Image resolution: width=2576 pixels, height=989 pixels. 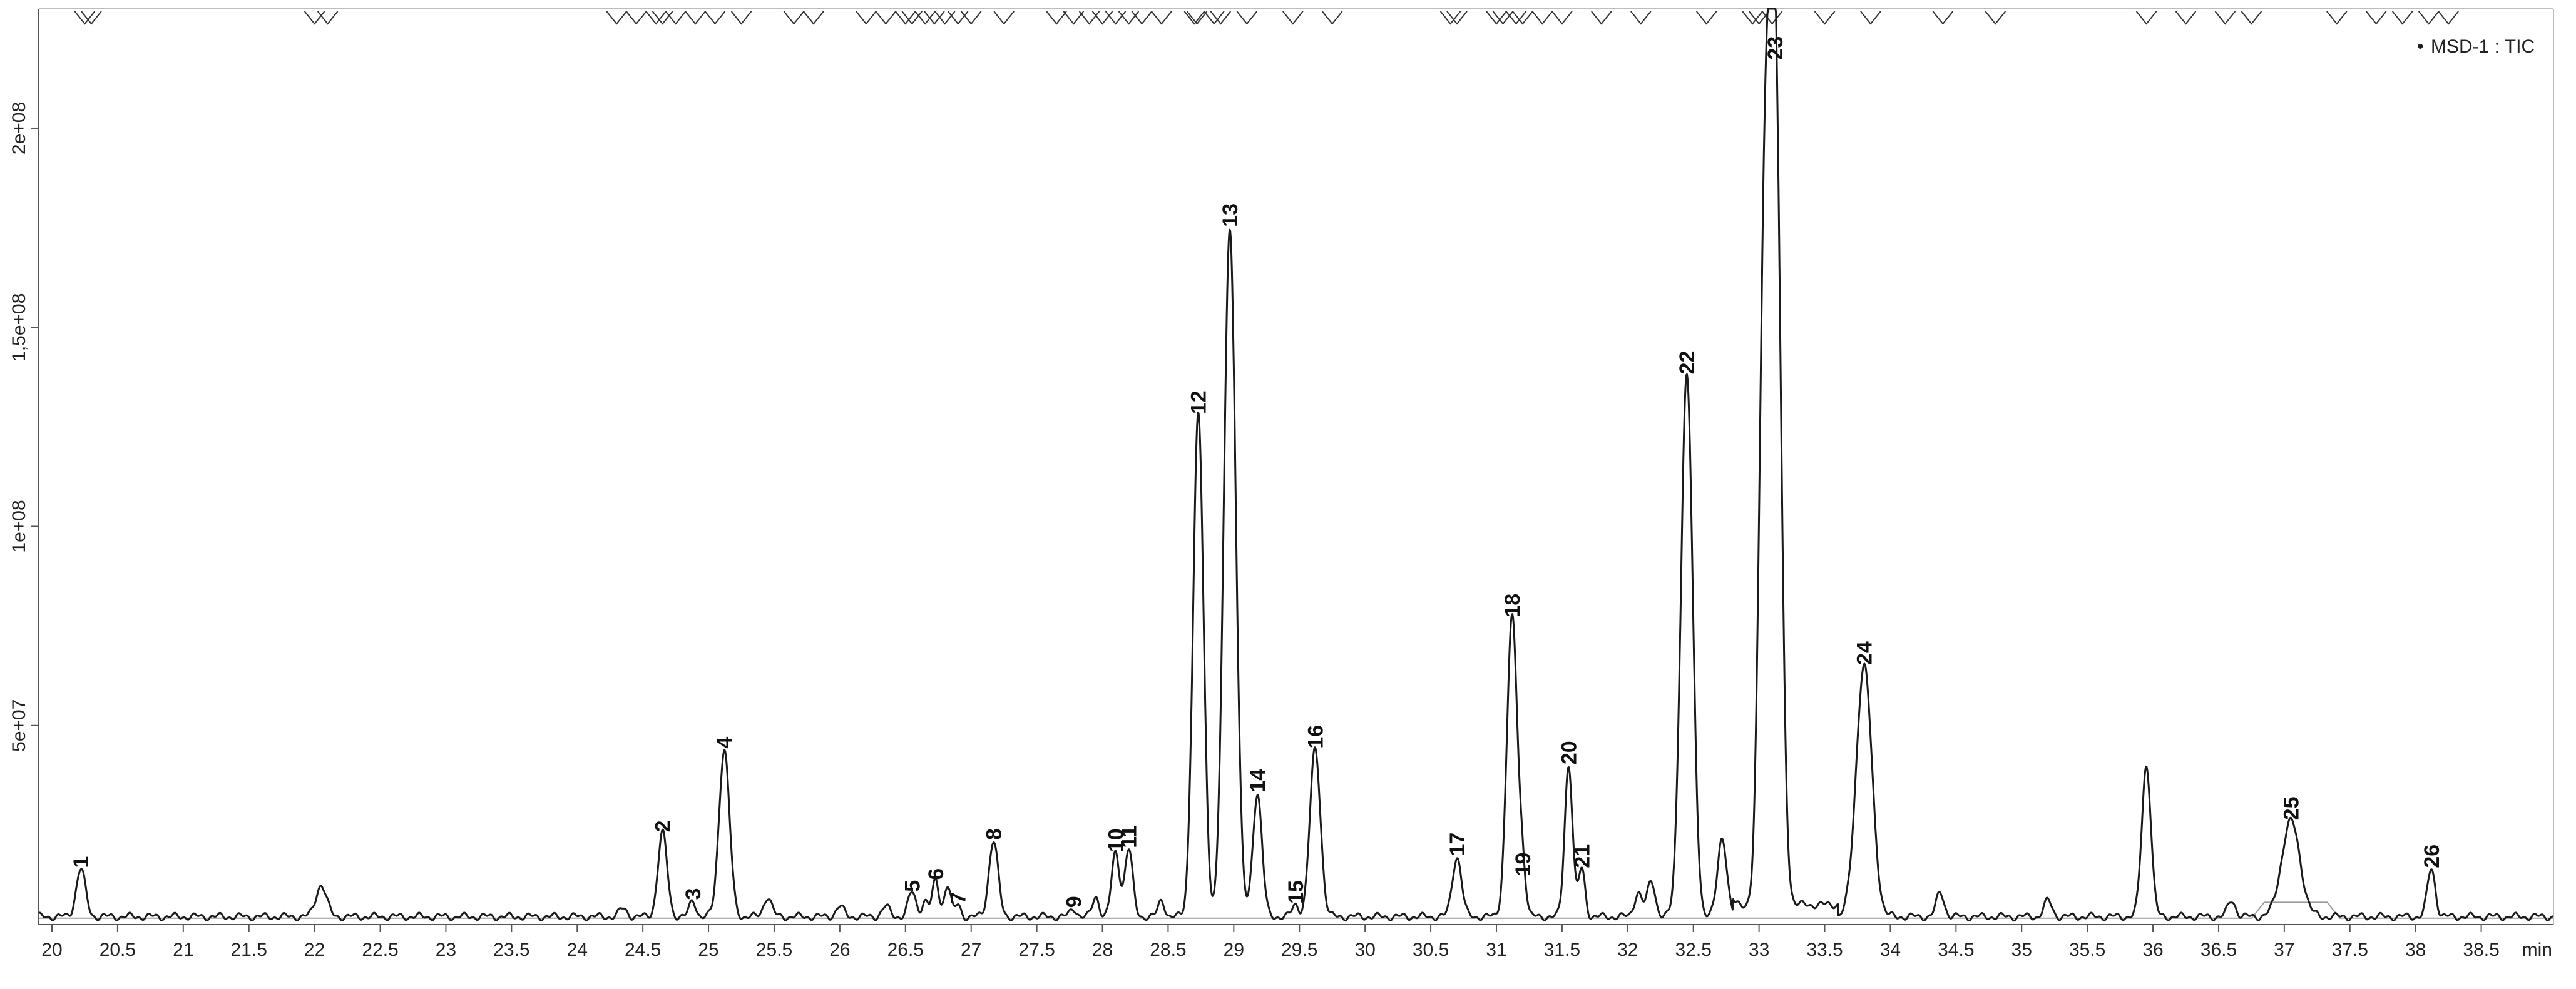 What do you see at coordinates (1956, 950) in the screenshot?
I see `x-tick-label: 34.5` at bounding box center [1956, 950].